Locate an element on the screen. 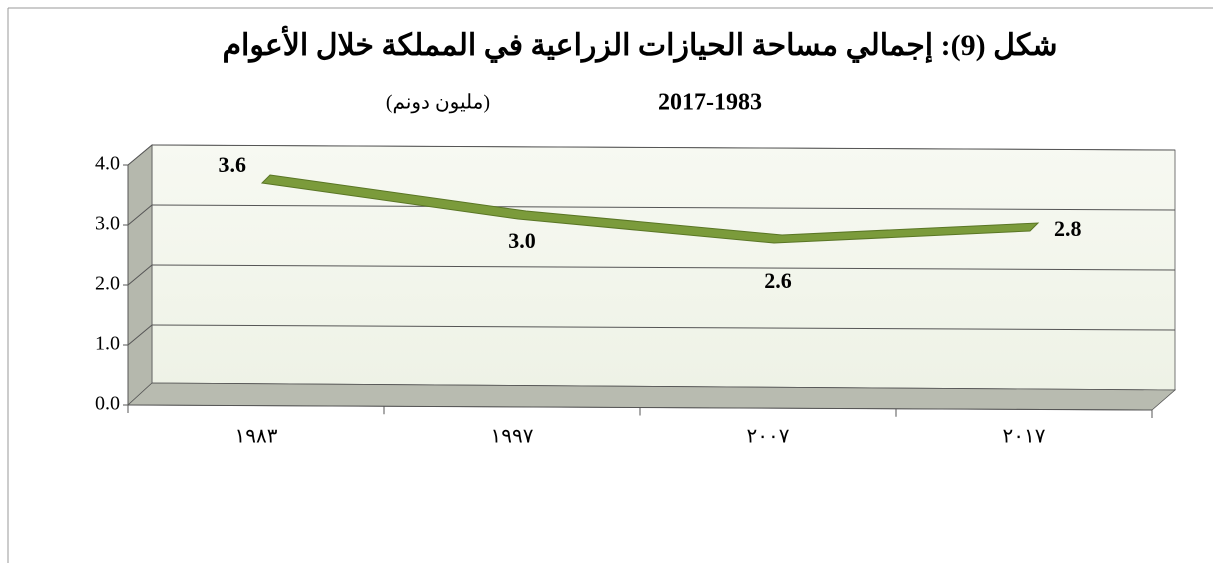 This screenshot has height=568, width=1213. data-label: 2.6 is located at coordinates (778, 280).